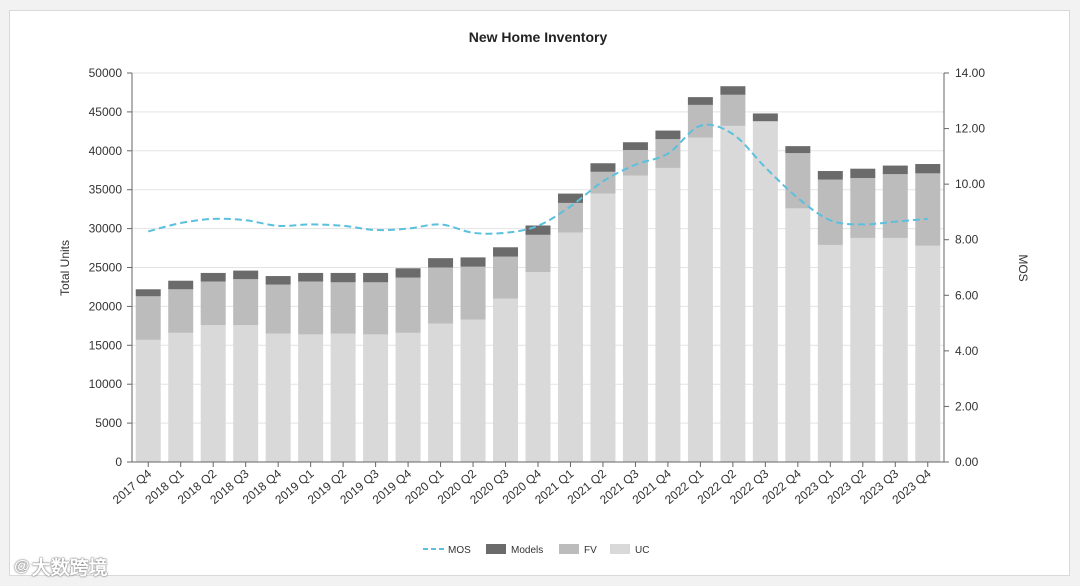  I want to click on y2-tick-label: 4.00, so click(967, 351).